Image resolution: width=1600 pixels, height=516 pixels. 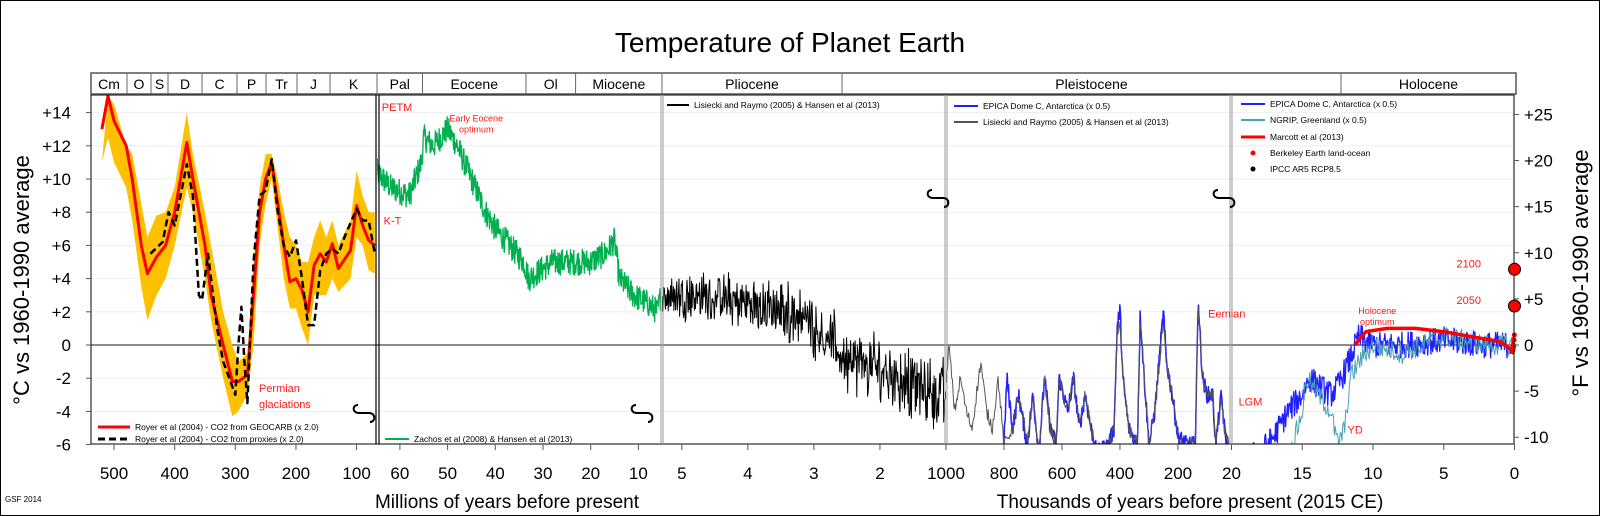 I want to click on annotation-label: YD, so click(x=1355, y=431).